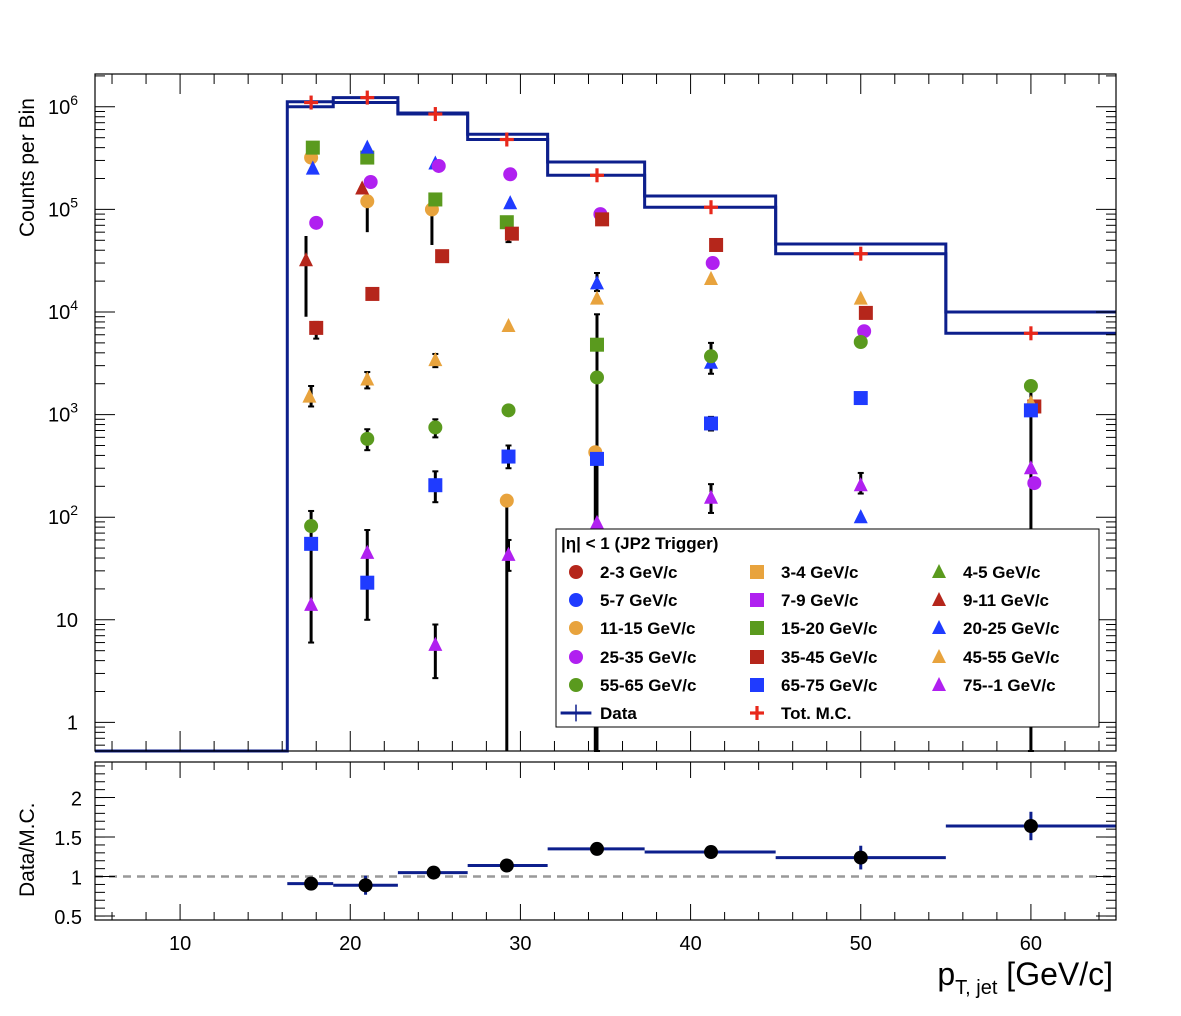  What do you see at coordinates (68, 839) in the screenshot?
I see `bottom-y-tick-label-2: 1.5` at bounding box center [68, 839].